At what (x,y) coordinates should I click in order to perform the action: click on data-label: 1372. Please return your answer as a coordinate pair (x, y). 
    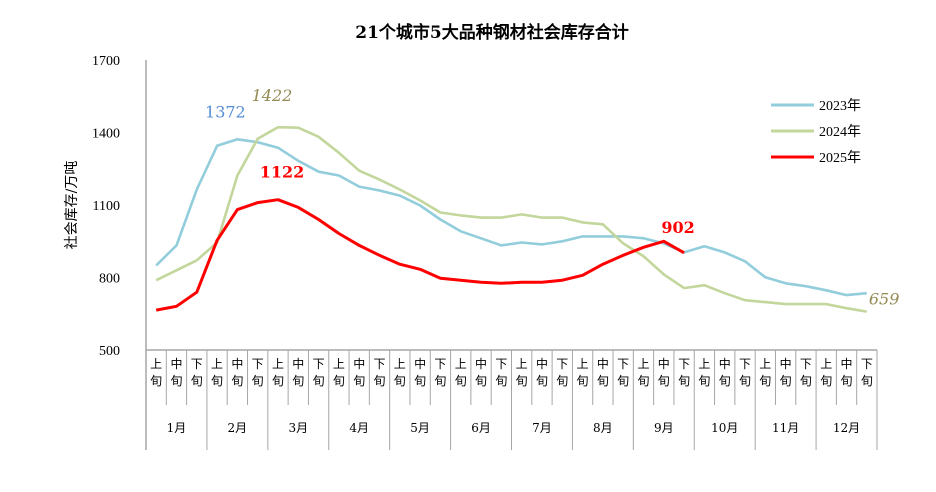
    Looking at the image, I should click on (225, 111).